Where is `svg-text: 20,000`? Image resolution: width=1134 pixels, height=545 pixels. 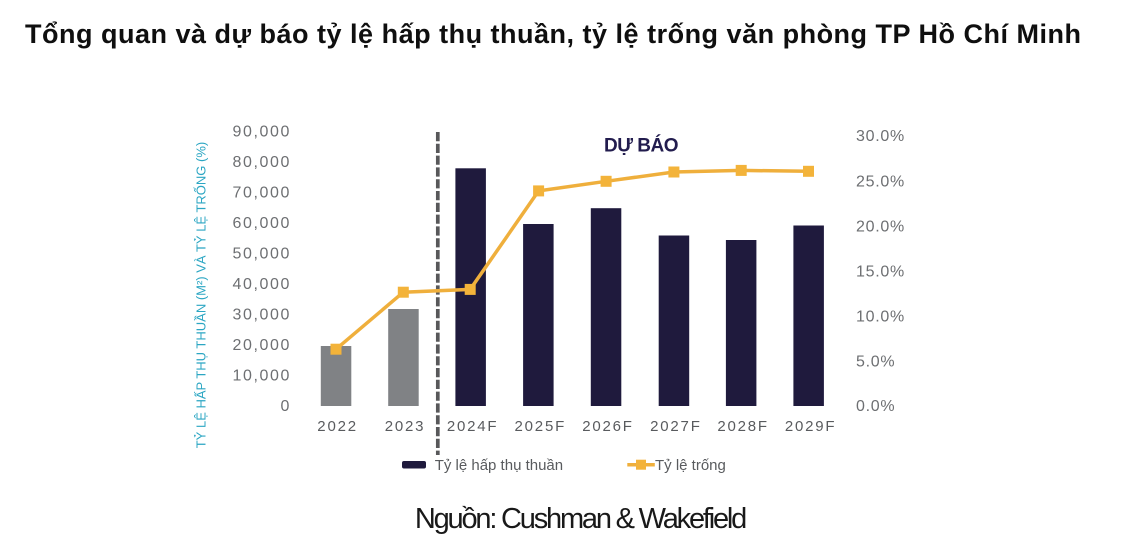 svg-text: 20,000 is located at coordinates (261, 345).